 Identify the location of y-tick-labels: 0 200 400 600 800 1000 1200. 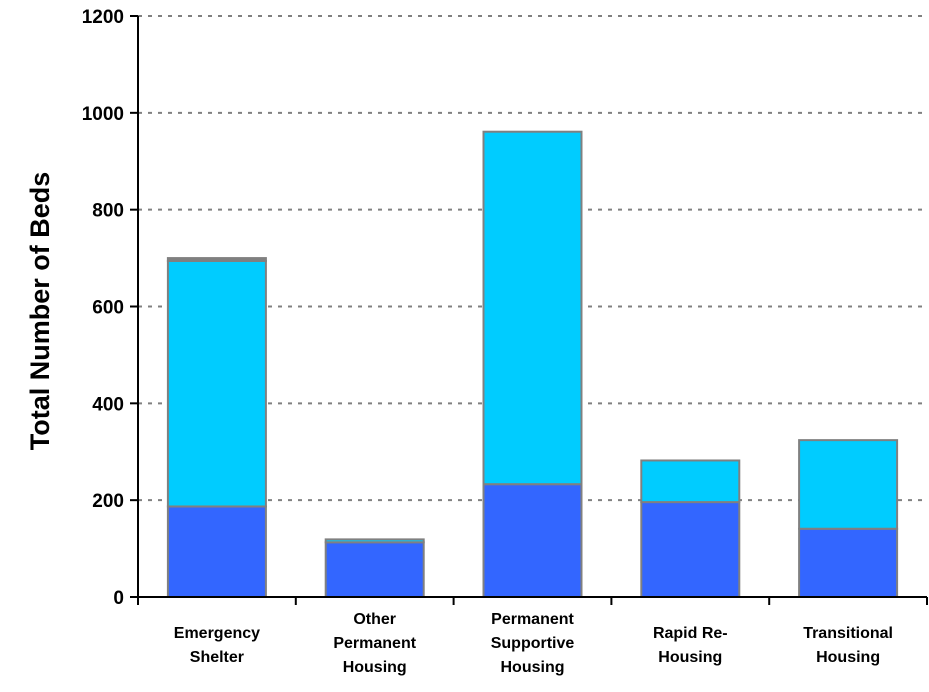
(103, 308).